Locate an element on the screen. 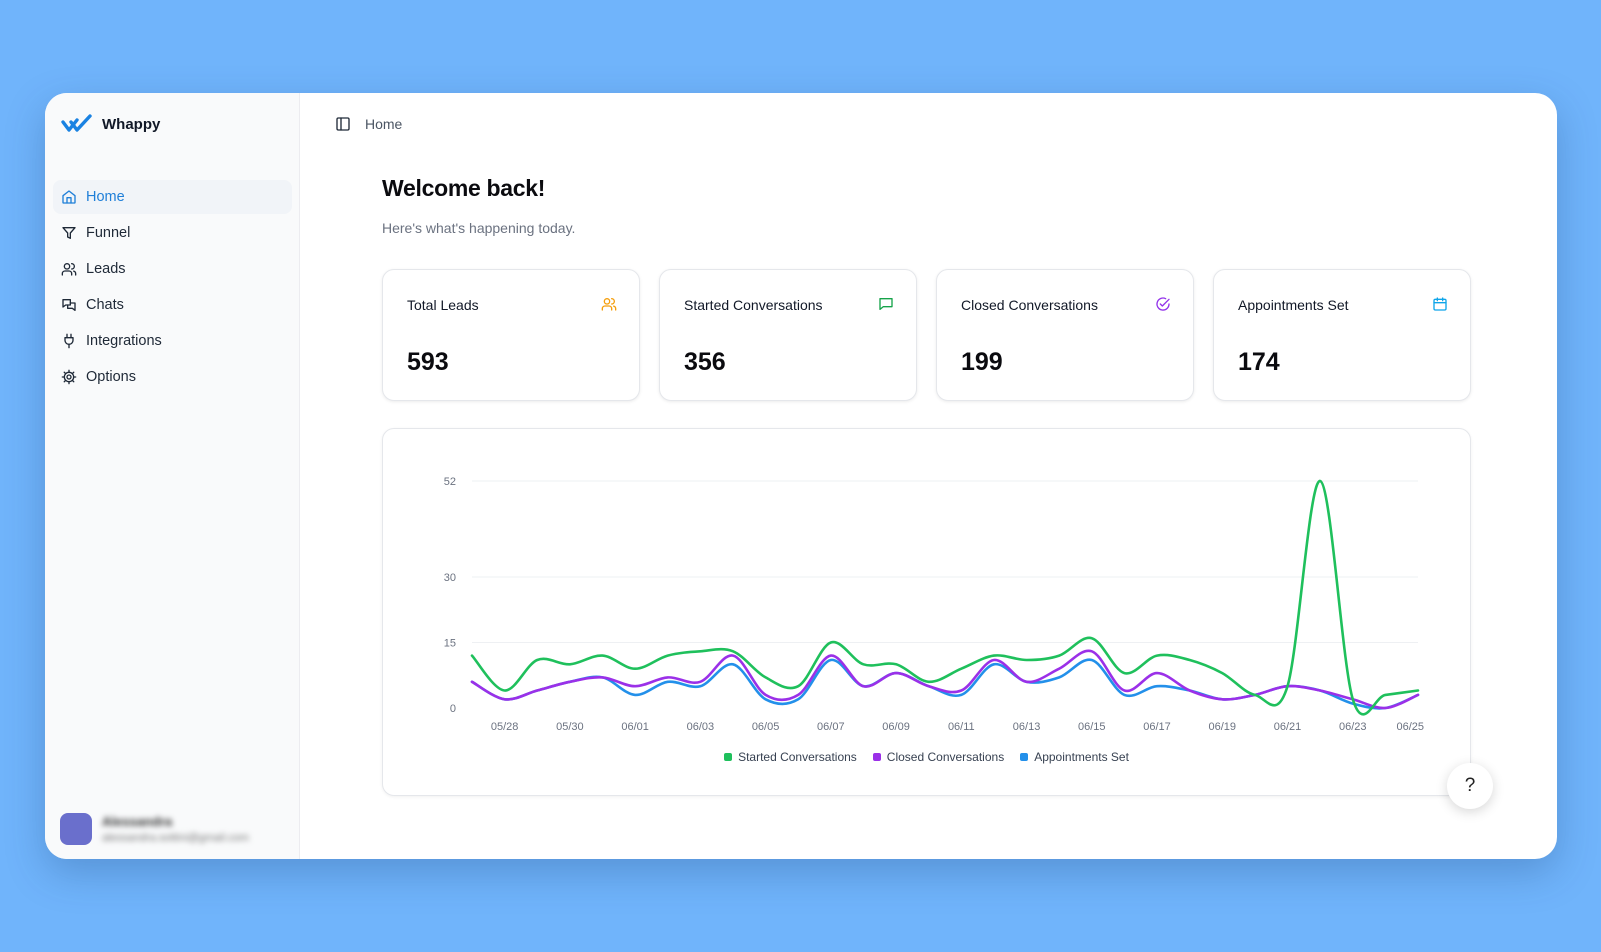  stat-label: Appointments Set is located at coordinates (1293, 305).